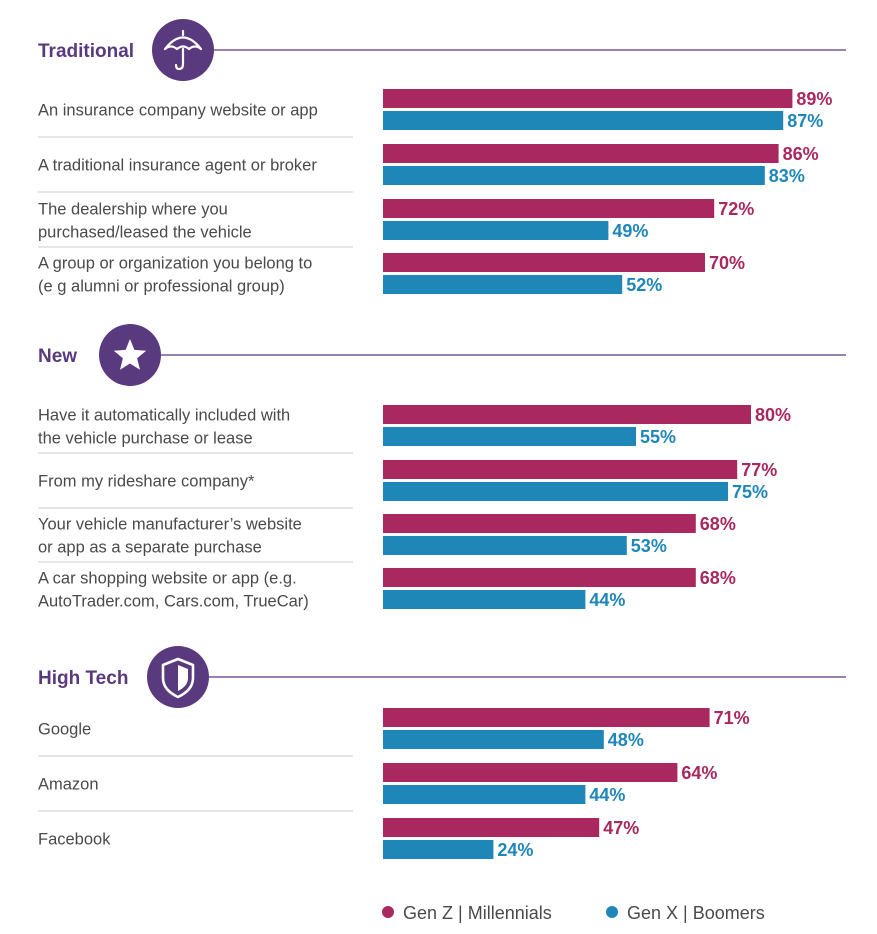 Image resolution: width=877 pixels, height=934 pixels. What do you see at coordinates (83, 678) in the screenshot?
I see `section-title: High Tech` at bounding box center [83, 678].